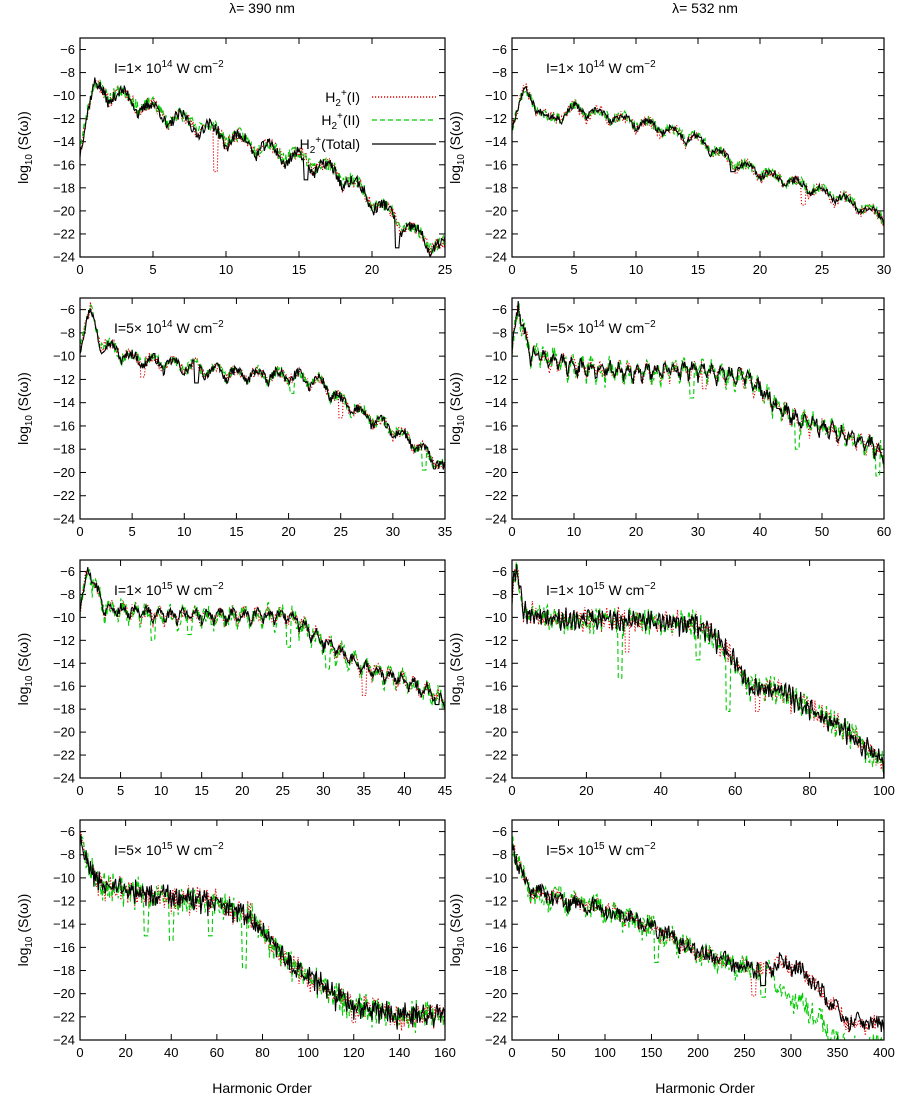 The image size is (904, 1100). Describe the element at coordinates (445, 1052) in the screenshot. I see `x-tick-label: 160` at that location.